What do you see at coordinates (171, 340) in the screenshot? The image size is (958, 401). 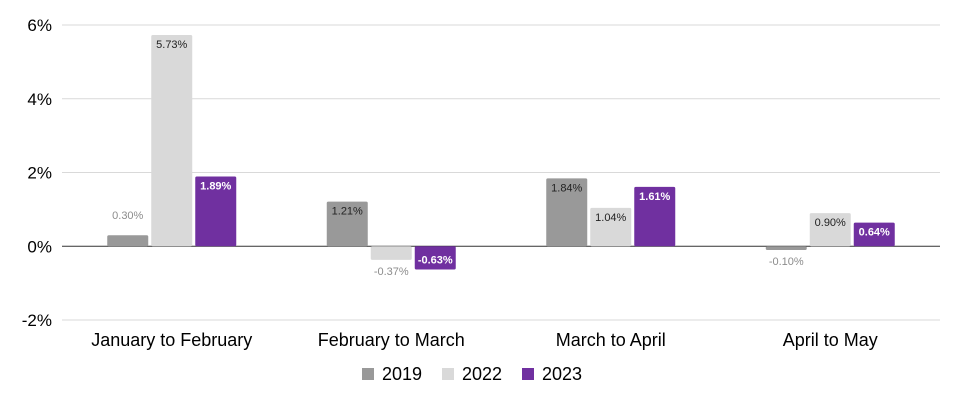 I see `x-category-label: January to February` at bounding box center [171, 340].